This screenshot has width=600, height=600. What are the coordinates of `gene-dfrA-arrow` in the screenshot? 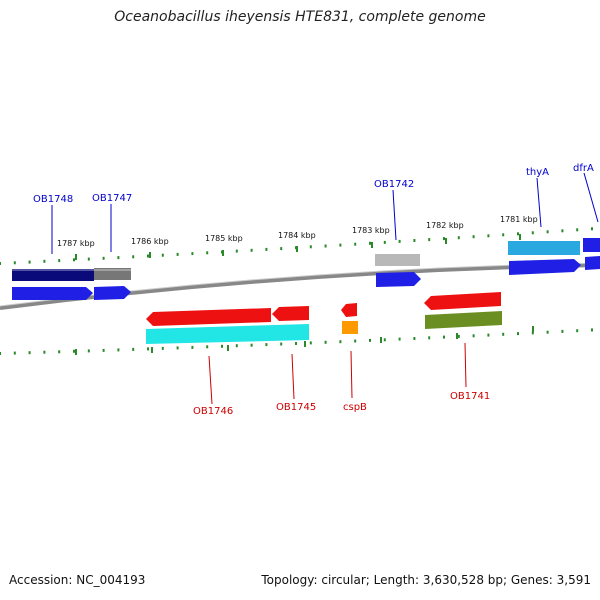 It's located at (592, 263).